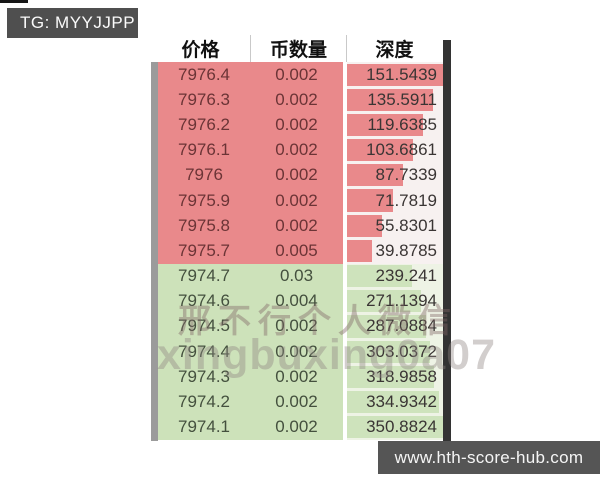 The width and height of the screenshot is (600, 480). I want to click on amount-cell: 0.03, so click(296, 276).